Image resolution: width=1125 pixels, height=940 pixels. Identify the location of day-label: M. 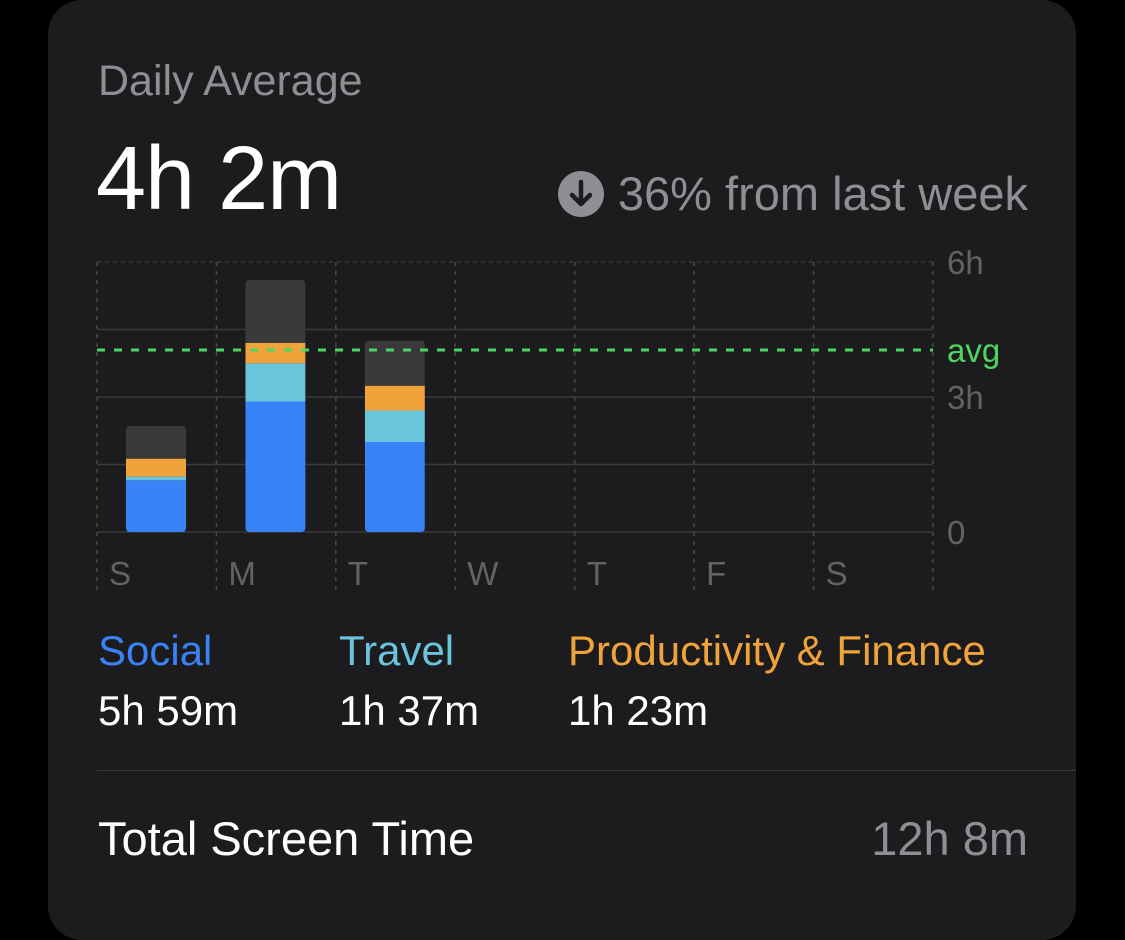
(242, 573).